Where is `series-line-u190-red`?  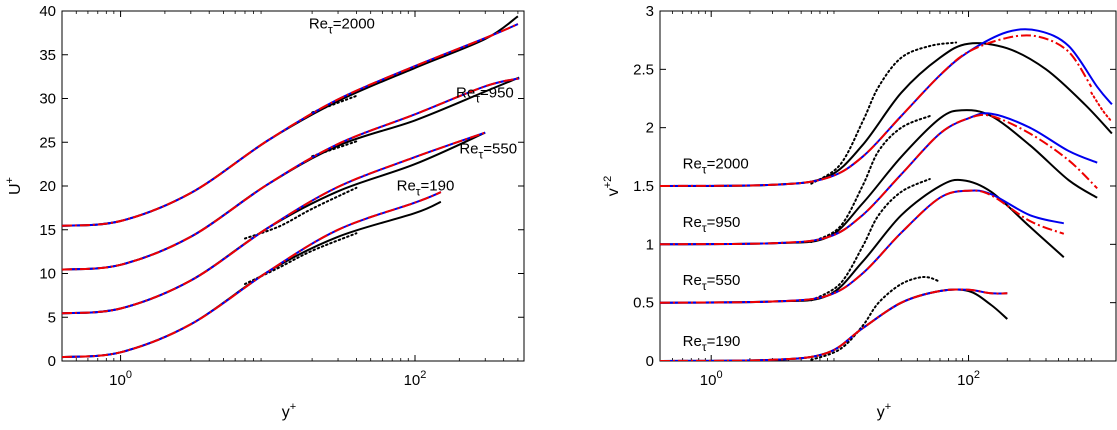
series-line-u190-red is located at coordinates (252, 275).